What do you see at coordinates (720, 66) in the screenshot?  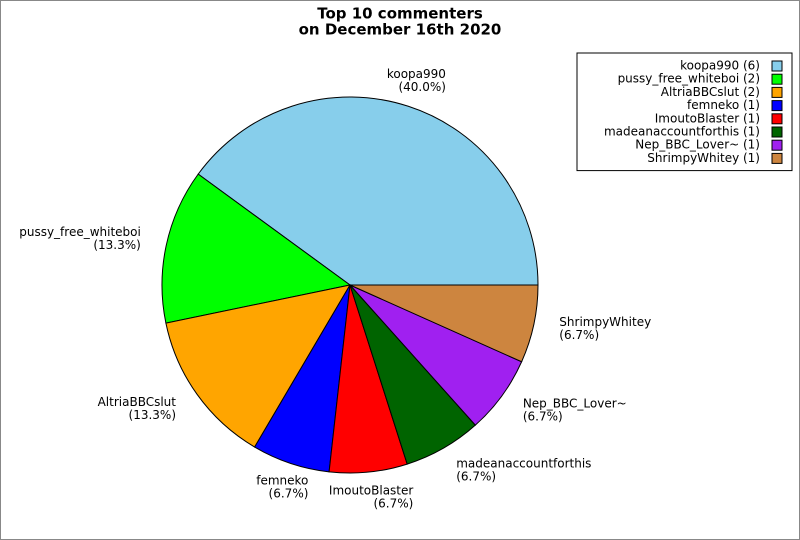 I see `legend-label: koopa990 (6)` at bounding box center [720, 66].